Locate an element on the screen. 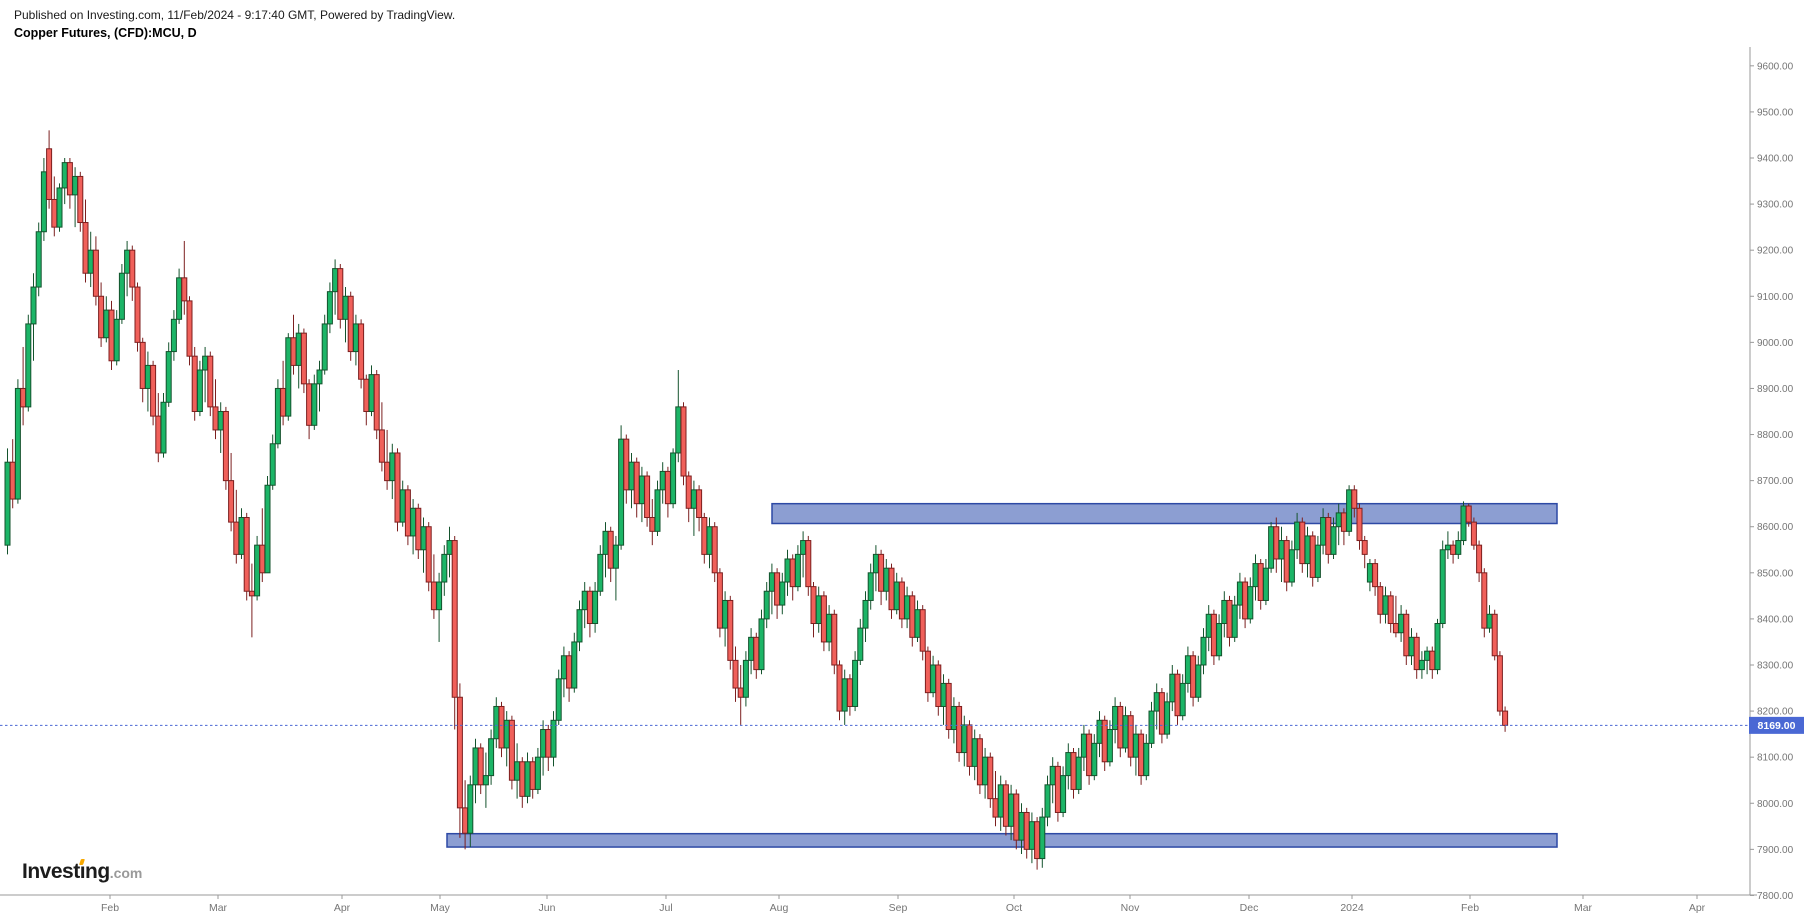  chart-title: Copper Futures, (CFD):MCU, D is located at coordinates (105, 33).